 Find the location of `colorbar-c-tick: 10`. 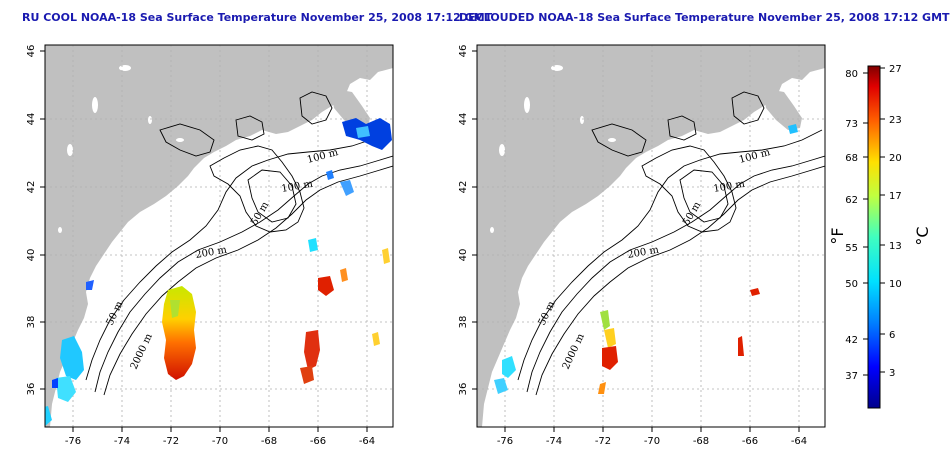

colorbar-c-tick: 10 is located at coordinates (895, 284).